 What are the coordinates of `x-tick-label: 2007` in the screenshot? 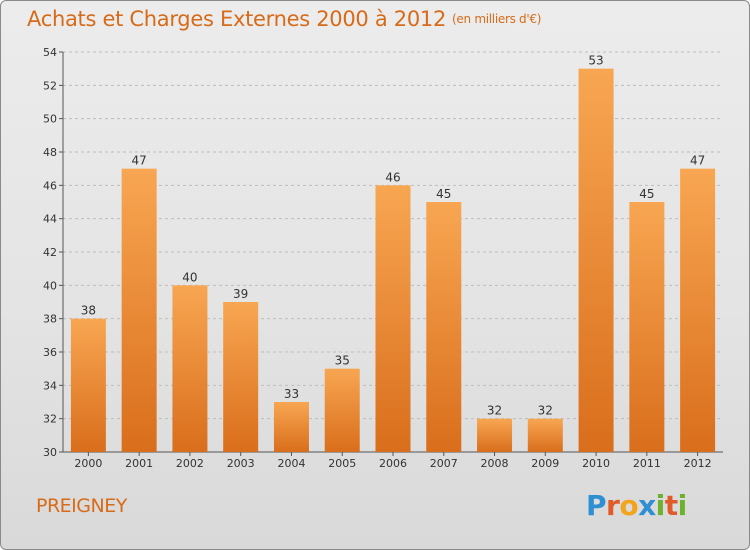 It's located at (444, 463).